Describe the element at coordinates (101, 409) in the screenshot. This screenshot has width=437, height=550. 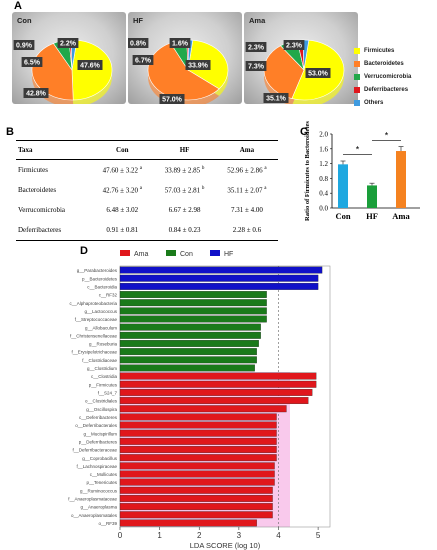
I see `taxon-label: g__Oscillospira` at that location.